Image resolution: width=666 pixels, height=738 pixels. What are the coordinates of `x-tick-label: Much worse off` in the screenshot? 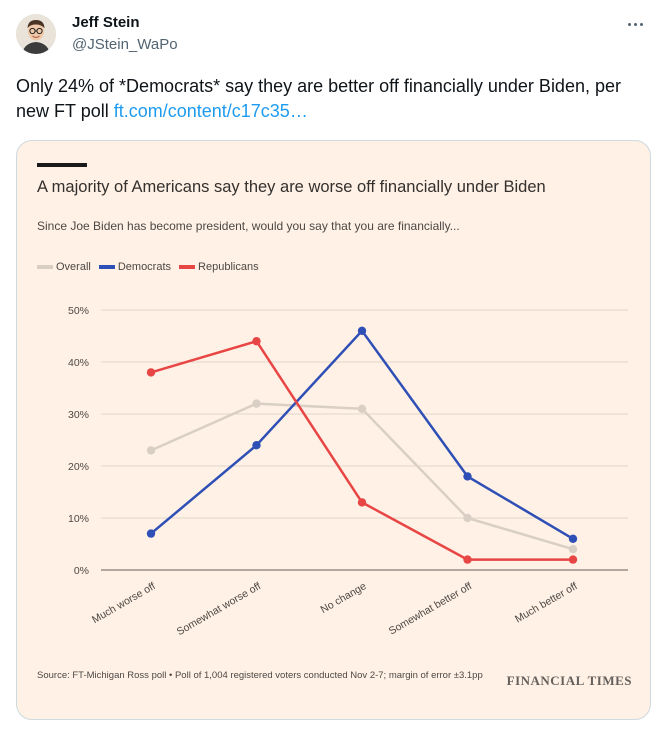 It's located at (124, 603).